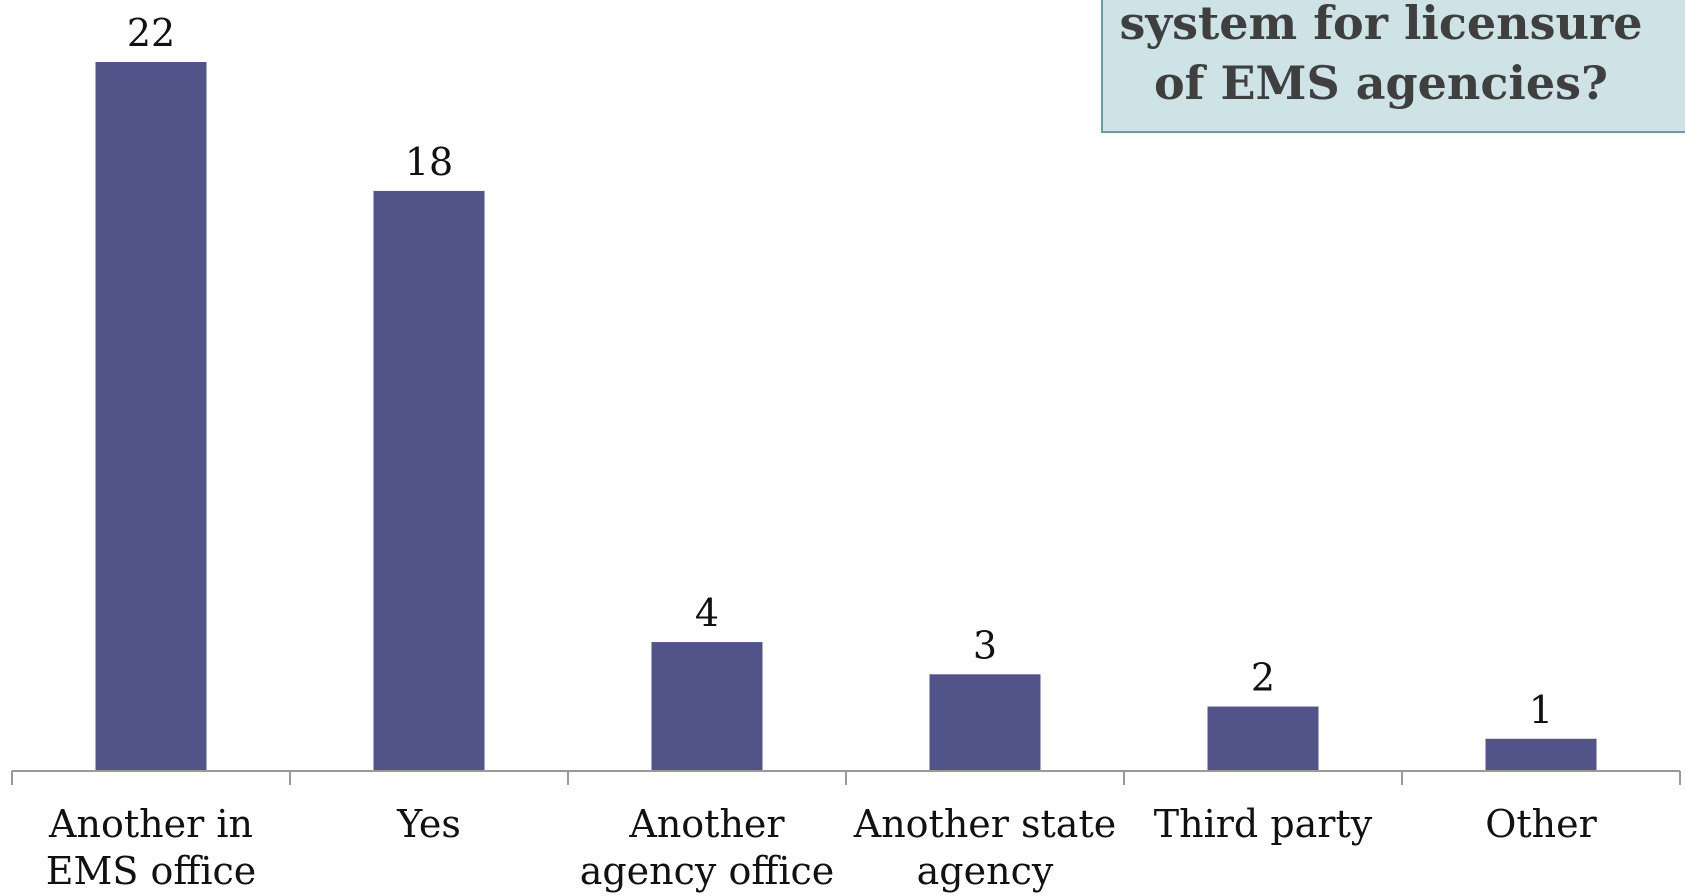 This screenshot has height=896, width=1685. I want to click on category-label: Another, so click(706, 824).